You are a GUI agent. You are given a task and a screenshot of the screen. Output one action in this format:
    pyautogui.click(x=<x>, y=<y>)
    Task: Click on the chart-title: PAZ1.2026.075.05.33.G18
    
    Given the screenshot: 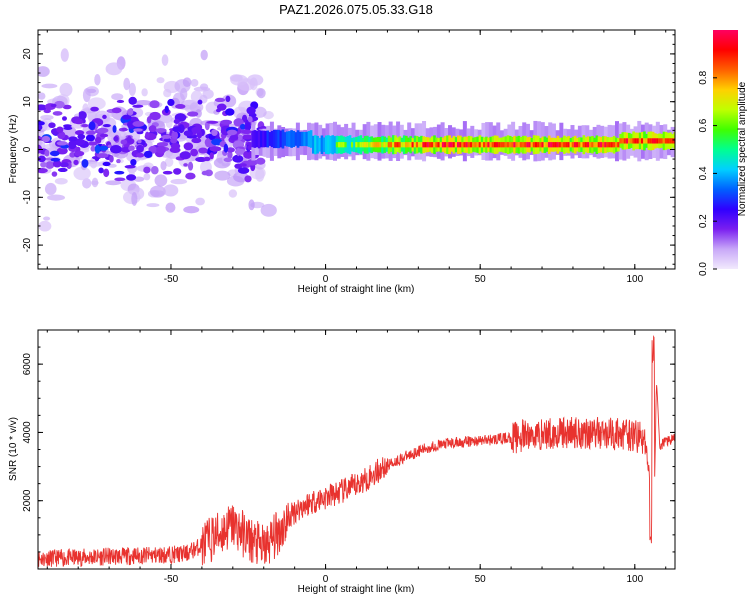 What is the action you would take?
    pyautogui.click(x=356, y=9)
    